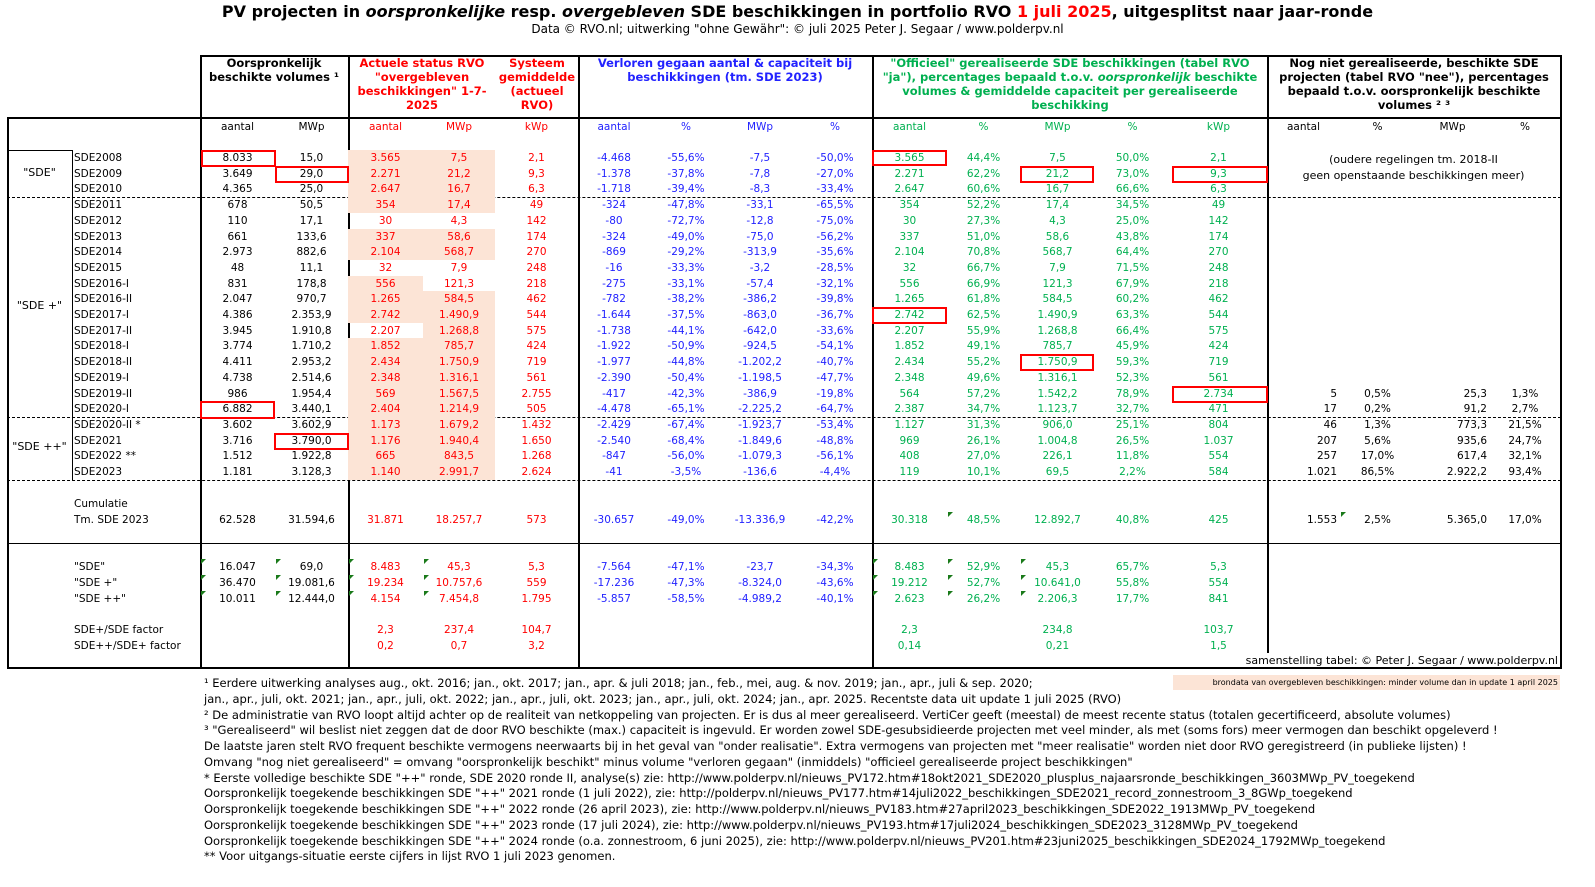 This screenshot has width=1595, height=887. I want to click on cell-real-kwp: 424, so click(1218, 346).